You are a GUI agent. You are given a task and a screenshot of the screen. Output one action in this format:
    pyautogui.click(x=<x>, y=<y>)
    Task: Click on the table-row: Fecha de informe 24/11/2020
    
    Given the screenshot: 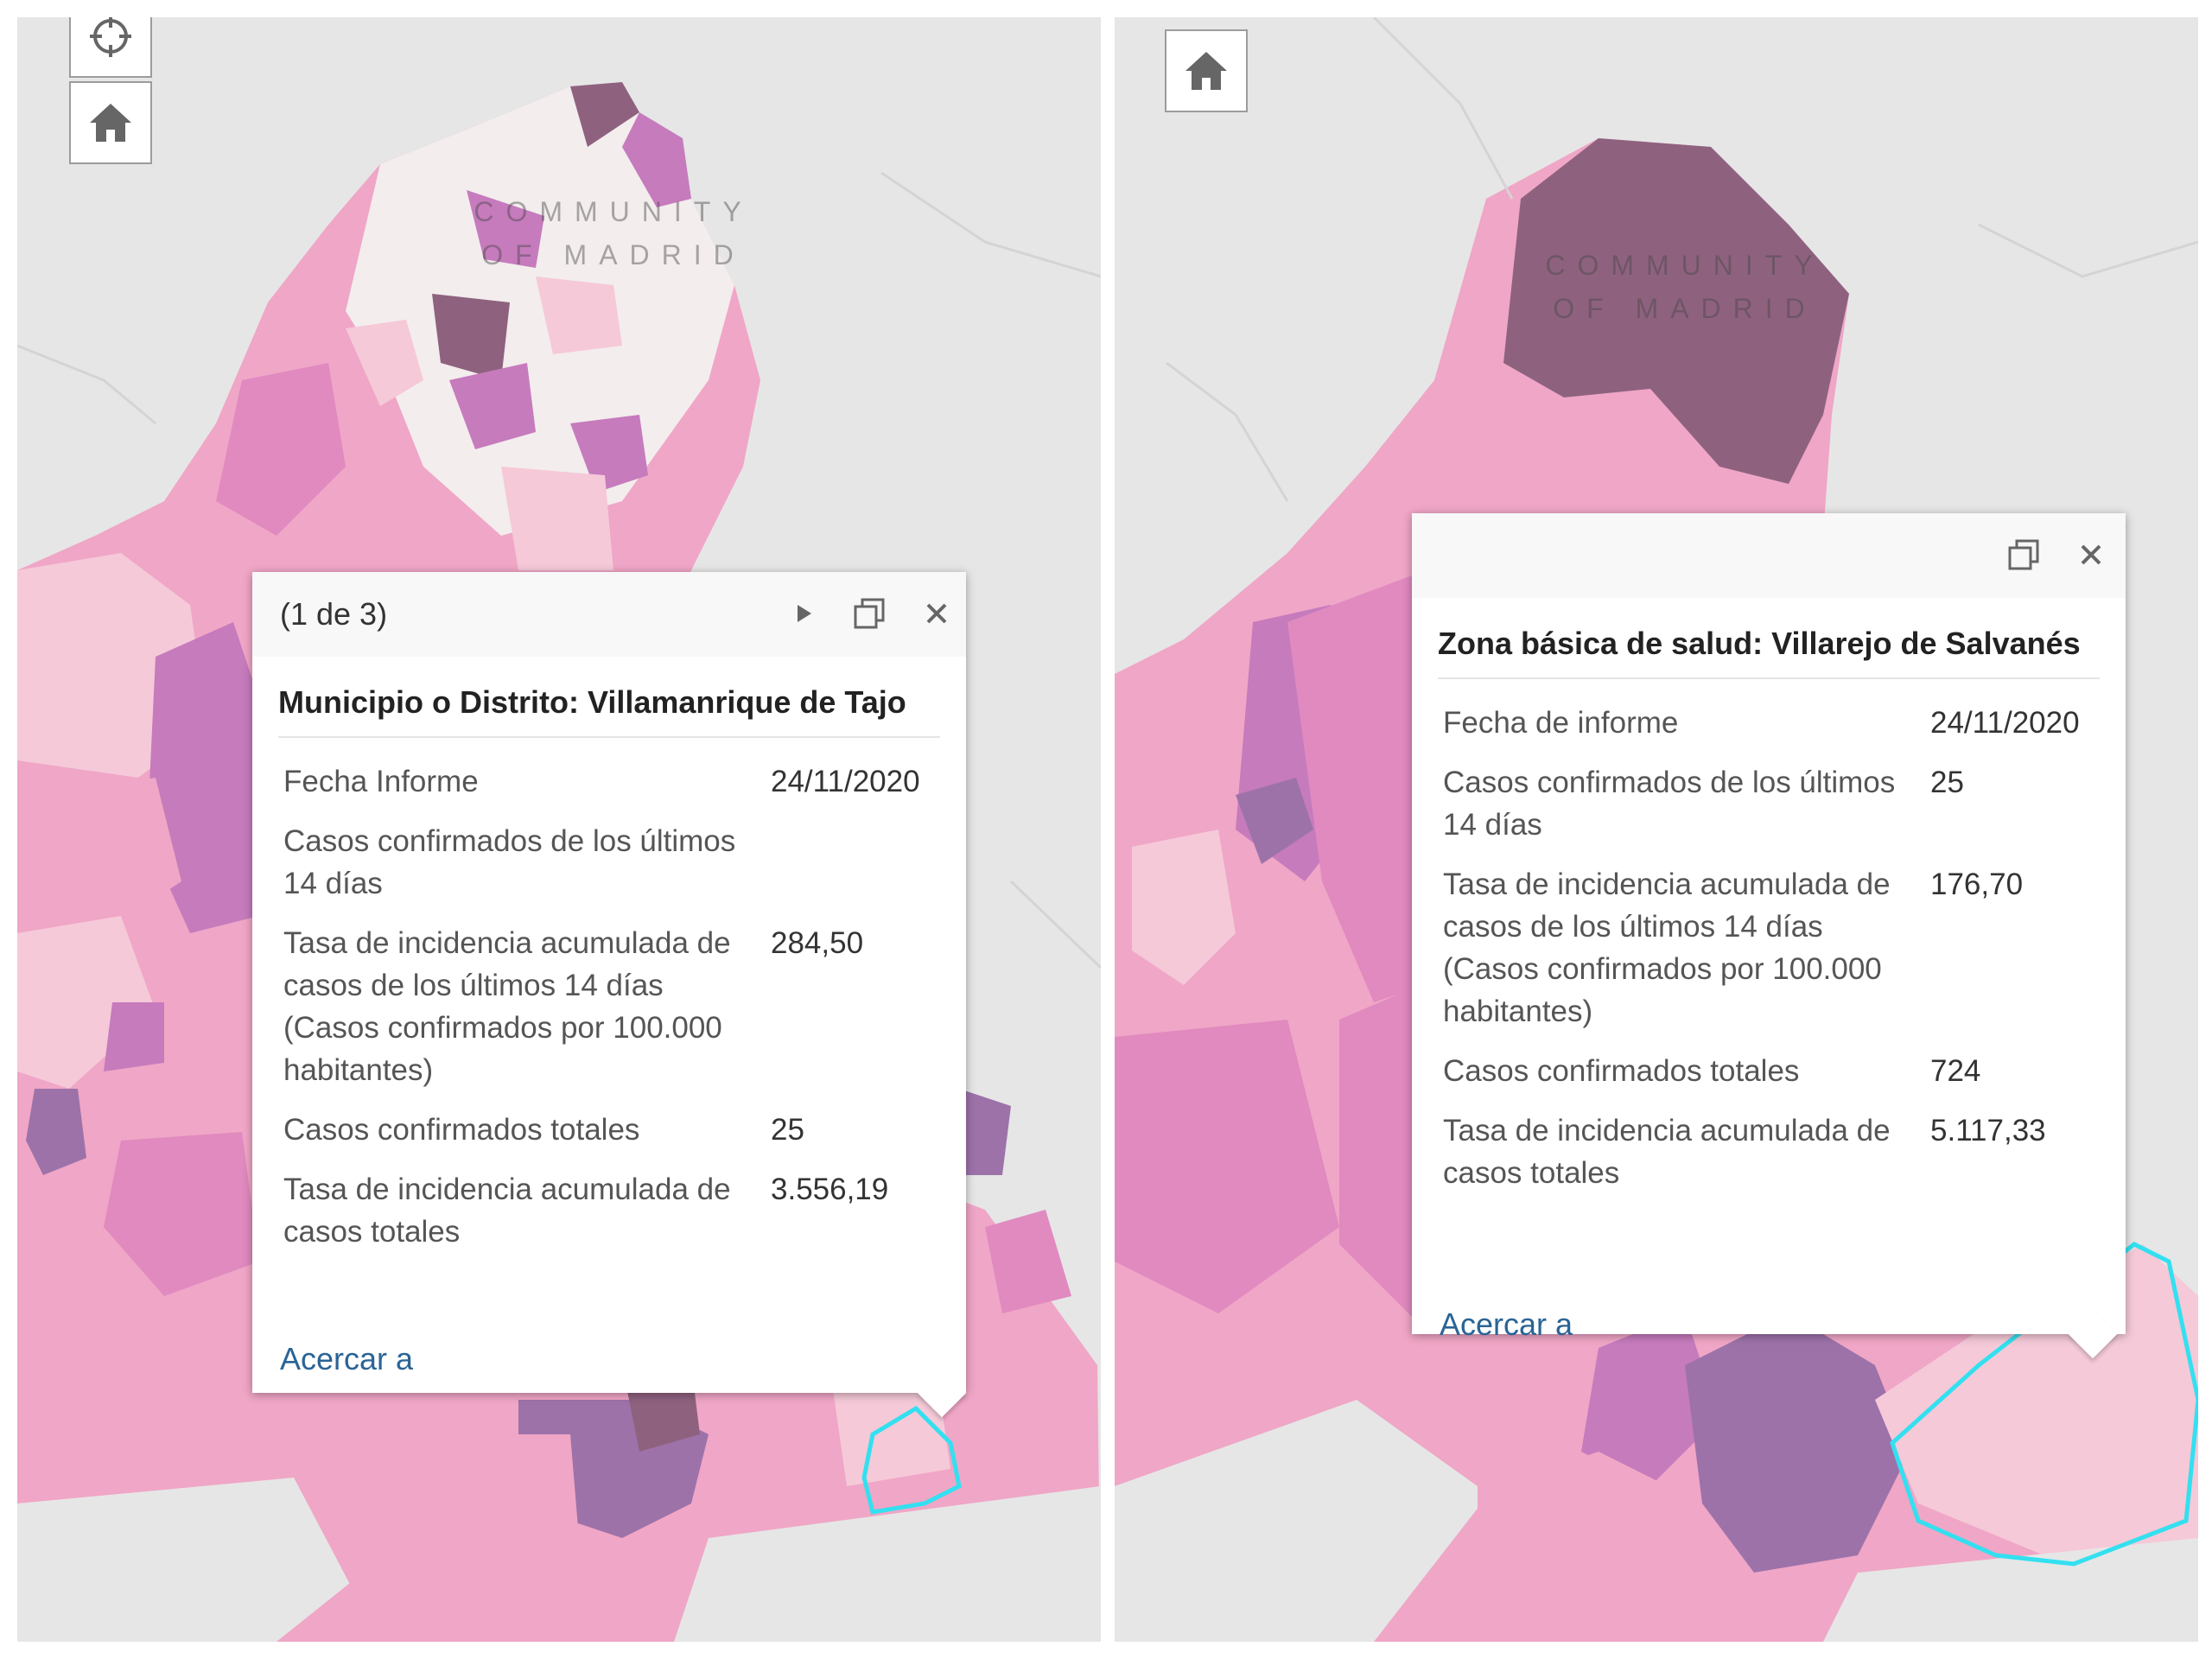 What is the action you would take?
    pyautogui.click(x=1761, y=723)
    